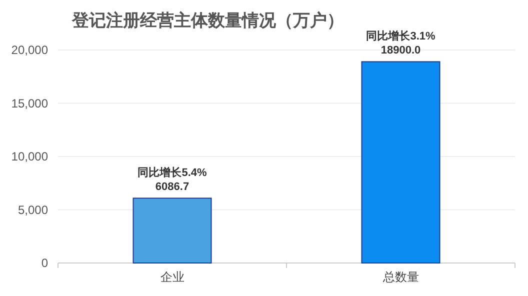 The image size is (528, 296). What do you see at coordinates (400, 277) in the screenshot?
I see `x-tick-label: 总数量` at bounding box center [400, 277].